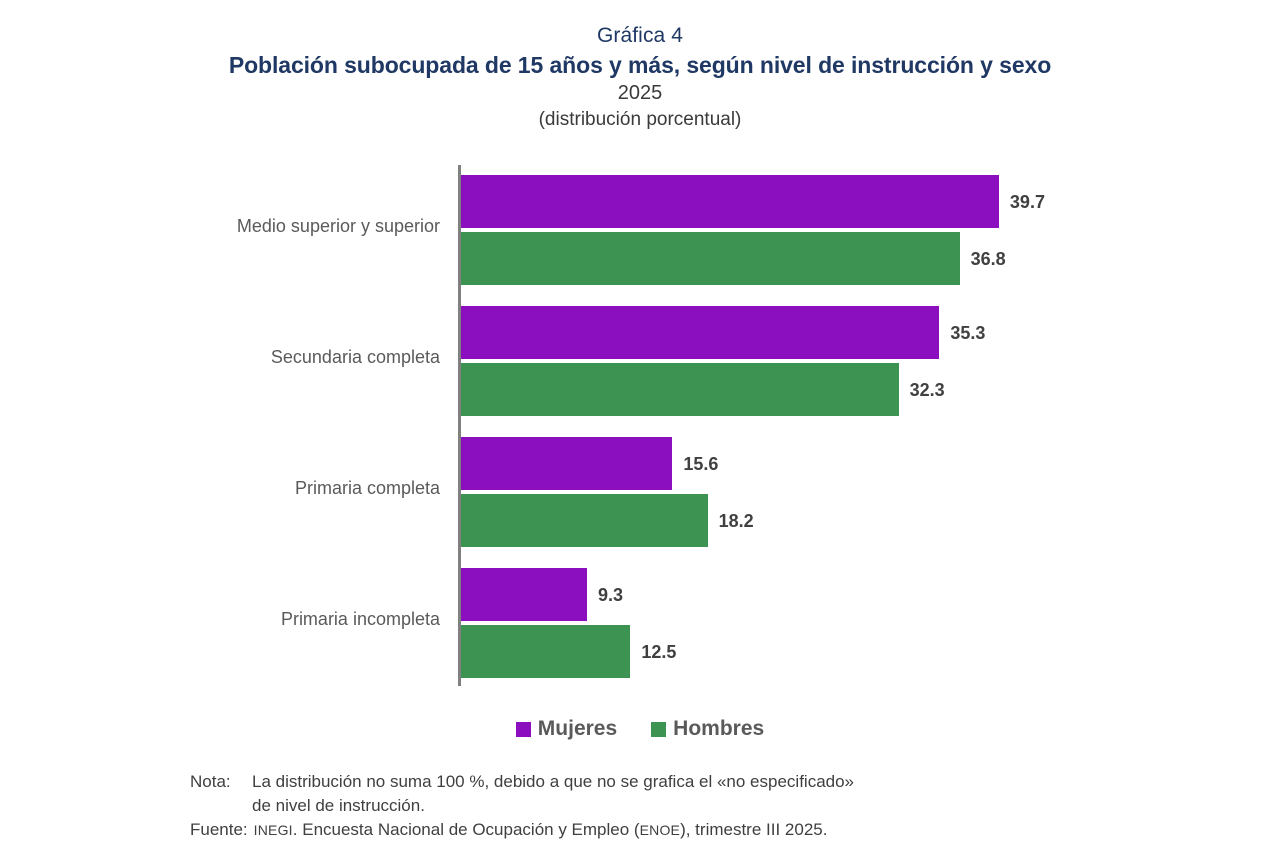 This screenshot has width=1280, height=853. I want to click on enoe-acronym: ENOE, so click(660, 830).